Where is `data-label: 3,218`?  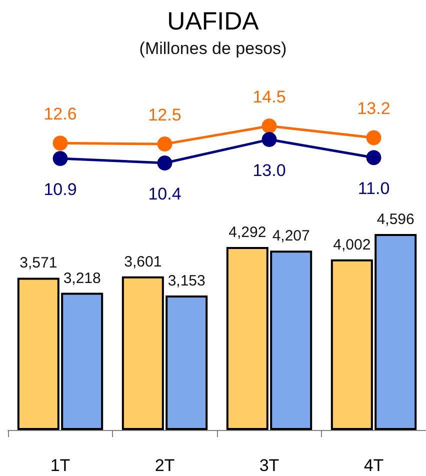
data-label: 3,218 is located at coordinates (82, 278).